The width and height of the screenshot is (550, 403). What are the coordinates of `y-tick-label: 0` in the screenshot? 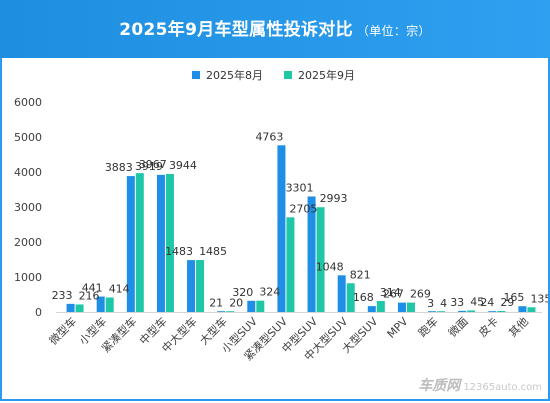 It's located at (38, 312).